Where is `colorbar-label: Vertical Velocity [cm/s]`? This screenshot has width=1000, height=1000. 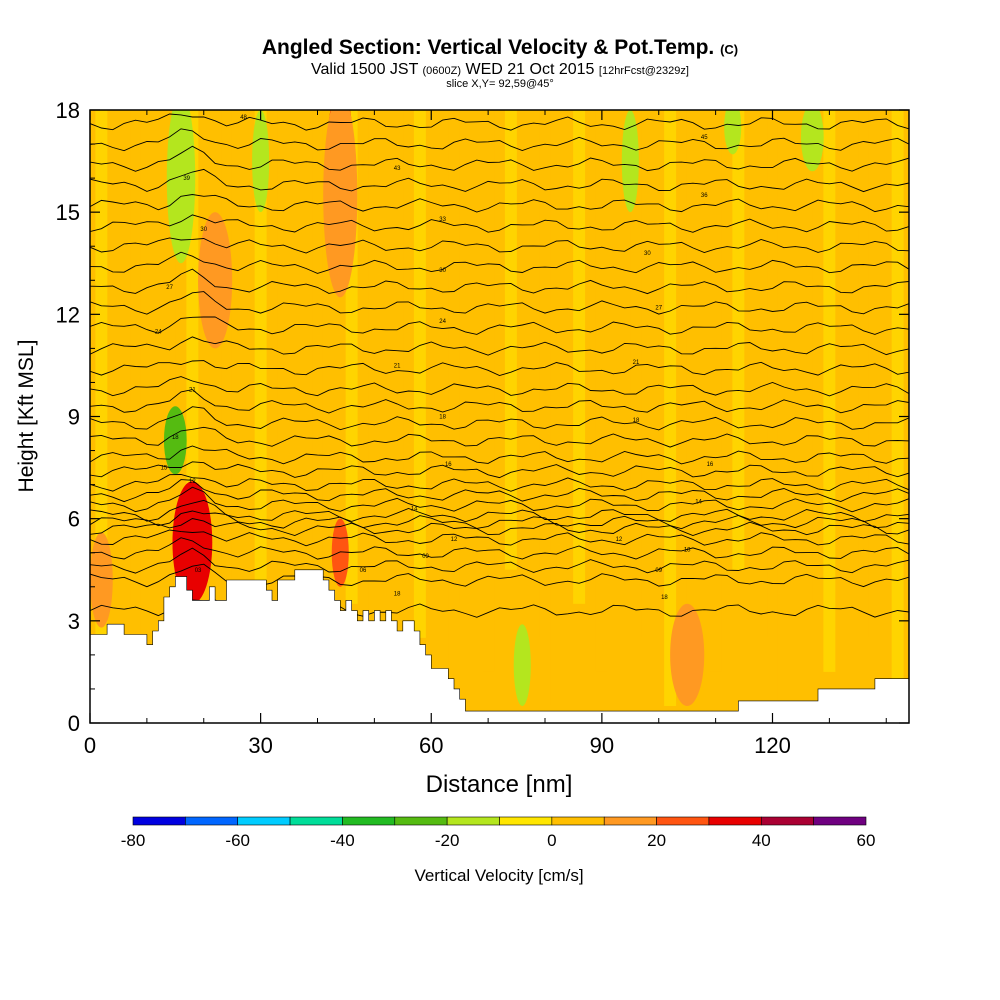
colorbar-label: Vertical Velocity [cm/s] is located at coordinates (498, 875).